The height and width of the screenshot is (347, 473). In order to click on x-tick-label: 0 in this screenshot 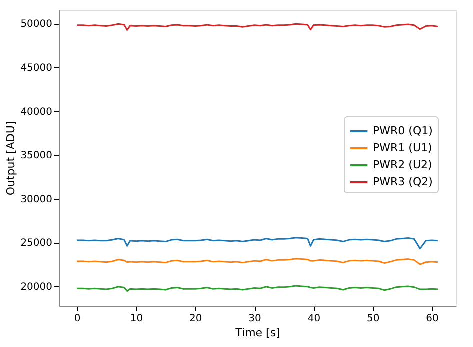, I will do `click(77, 319)`.